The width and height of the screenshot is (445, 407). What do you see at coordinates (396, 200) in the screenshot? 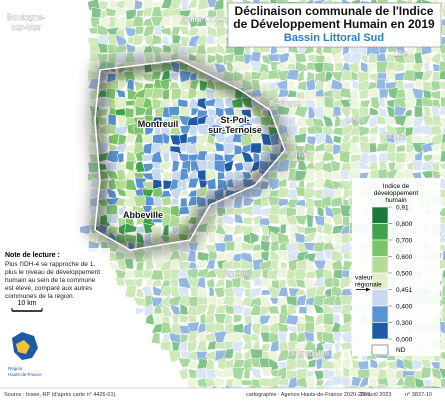
I see `legend-title: humain` at bounding box center [396, 200].